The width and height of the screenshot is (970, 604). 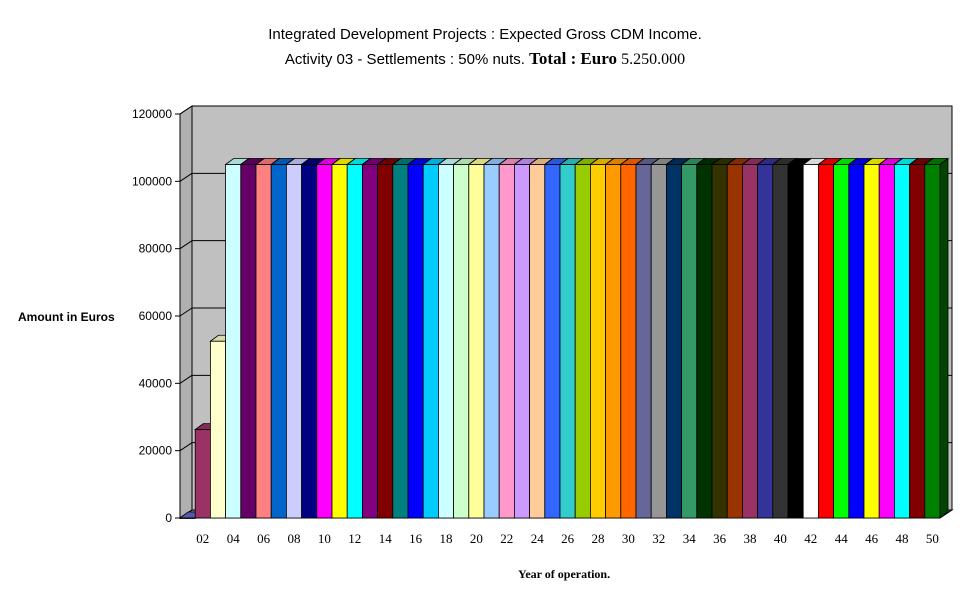 I want to click on y-tick-label: 120000, so click(x=152, y=114).